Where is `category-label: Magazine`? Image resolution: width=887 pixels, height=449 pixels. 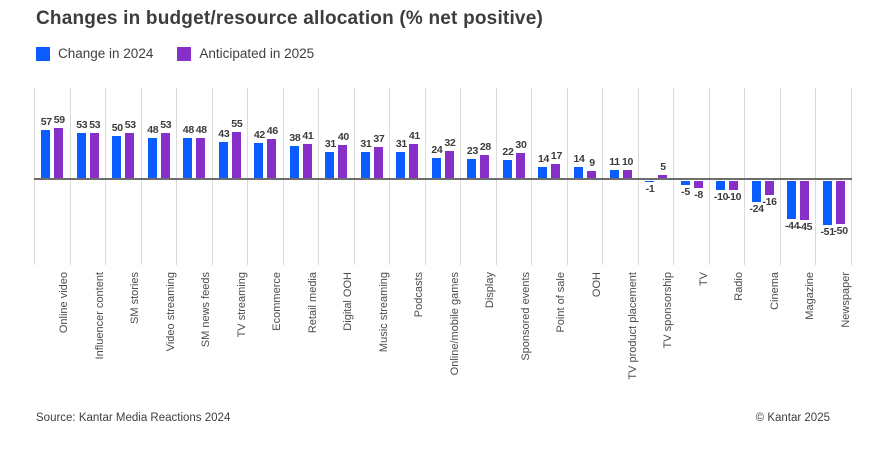
category-label: Magazine is located at coordinates (810, 296).